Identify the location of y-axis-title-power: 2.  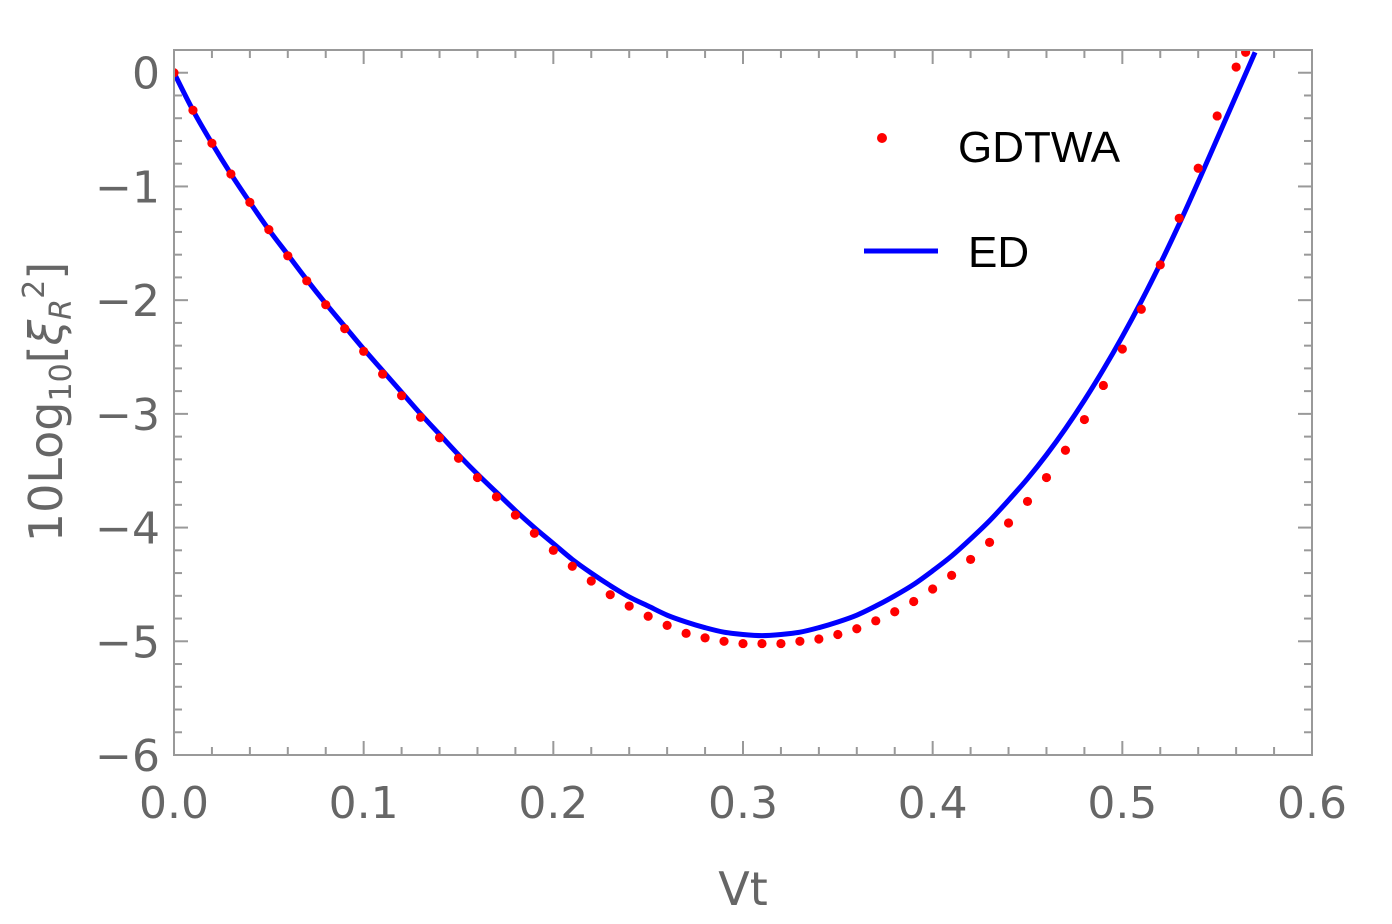
(34, 289).